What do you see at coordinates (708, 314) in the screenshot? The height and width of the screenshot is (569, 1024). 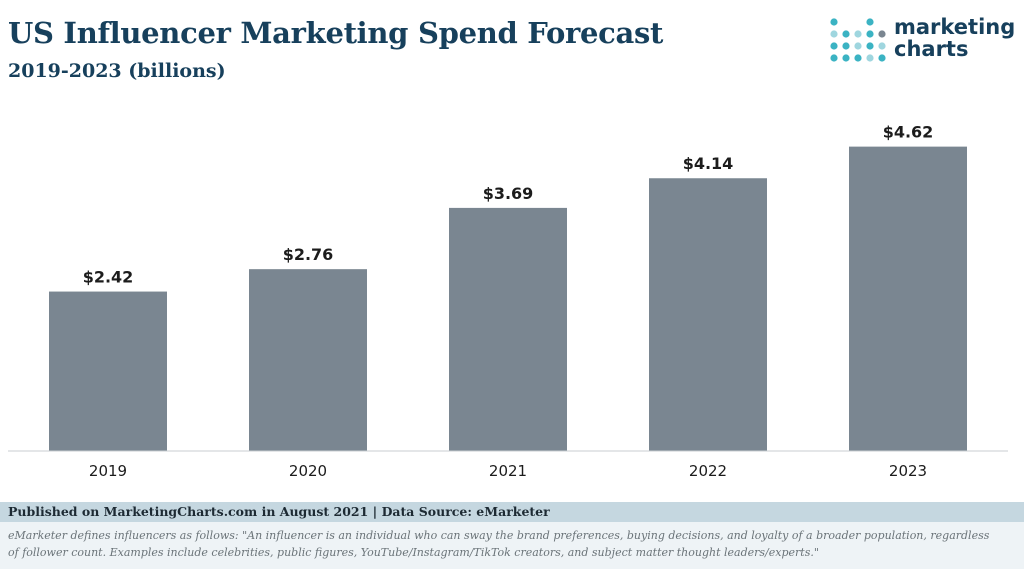 I see `bar-2022` at bounding box center [708, 314].